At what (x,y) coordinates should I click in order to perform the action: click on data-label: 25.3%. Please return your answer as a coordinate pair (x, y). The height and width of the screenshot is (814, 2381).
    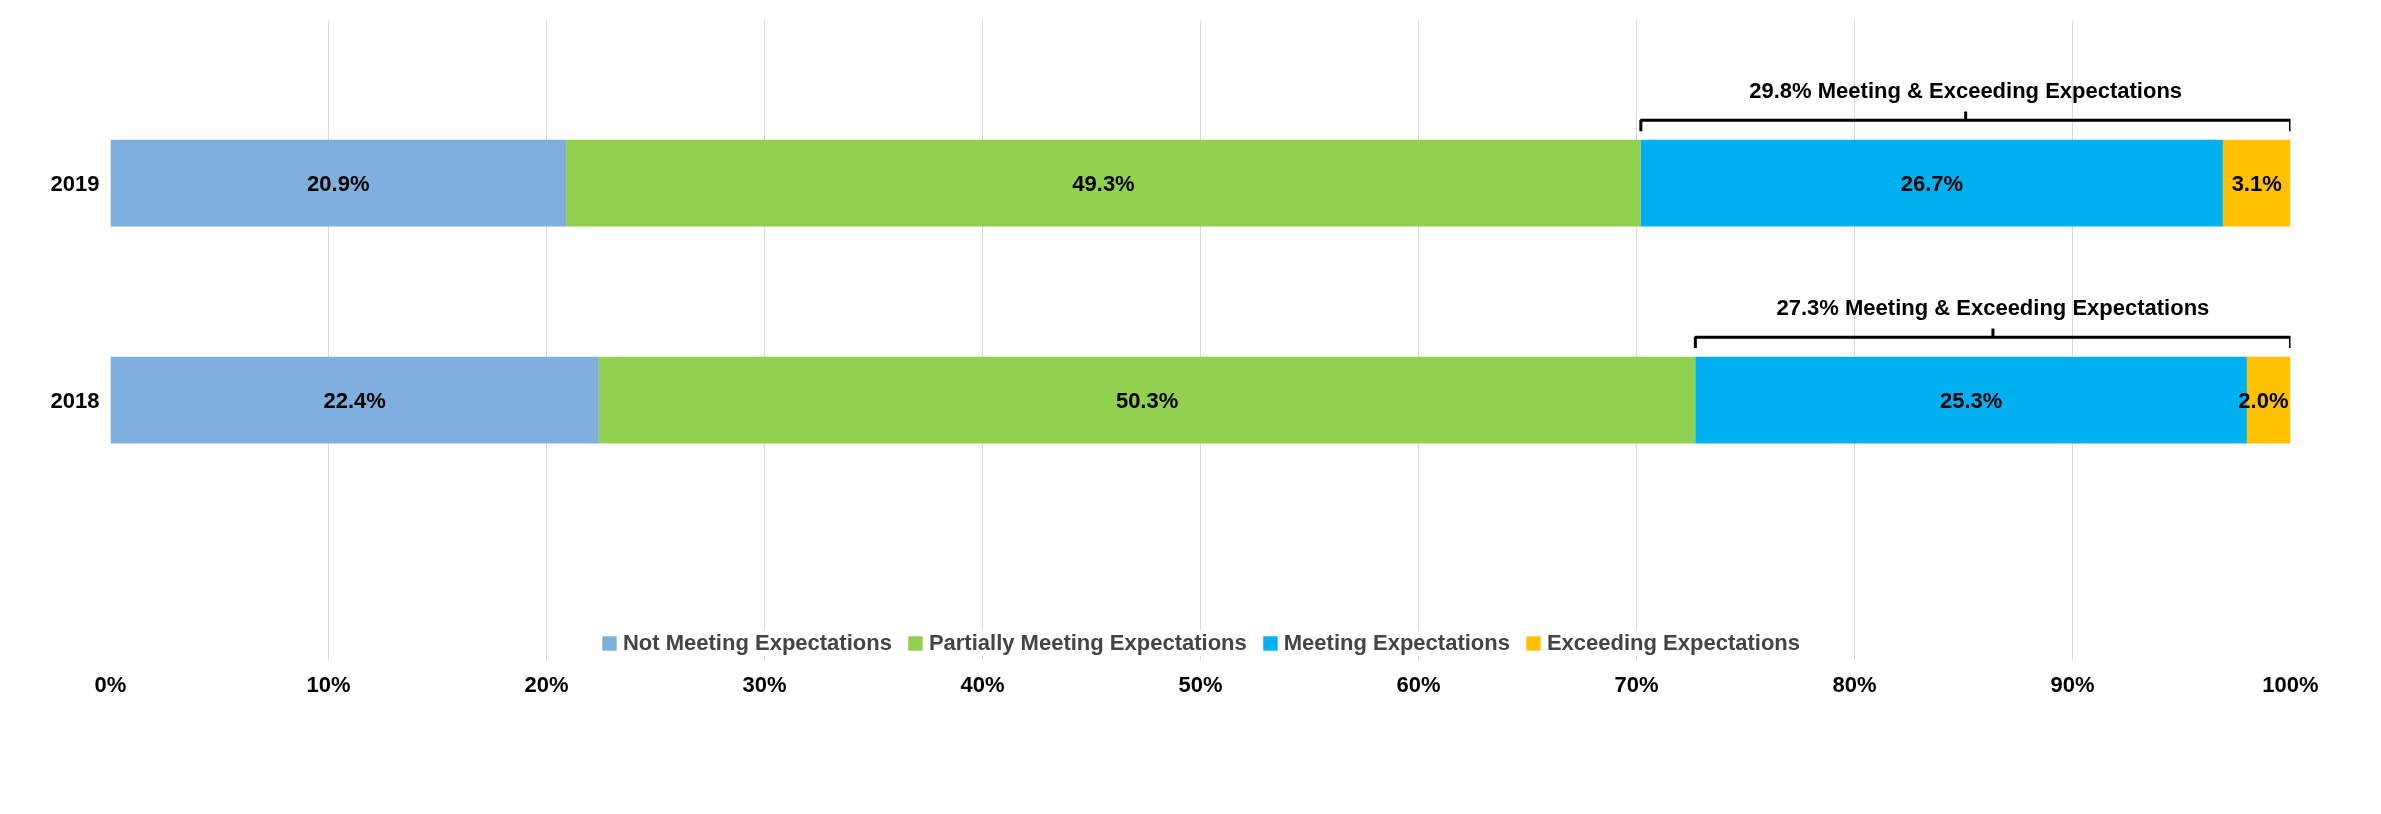
    Looking at the image, I should click on (1971, 400).